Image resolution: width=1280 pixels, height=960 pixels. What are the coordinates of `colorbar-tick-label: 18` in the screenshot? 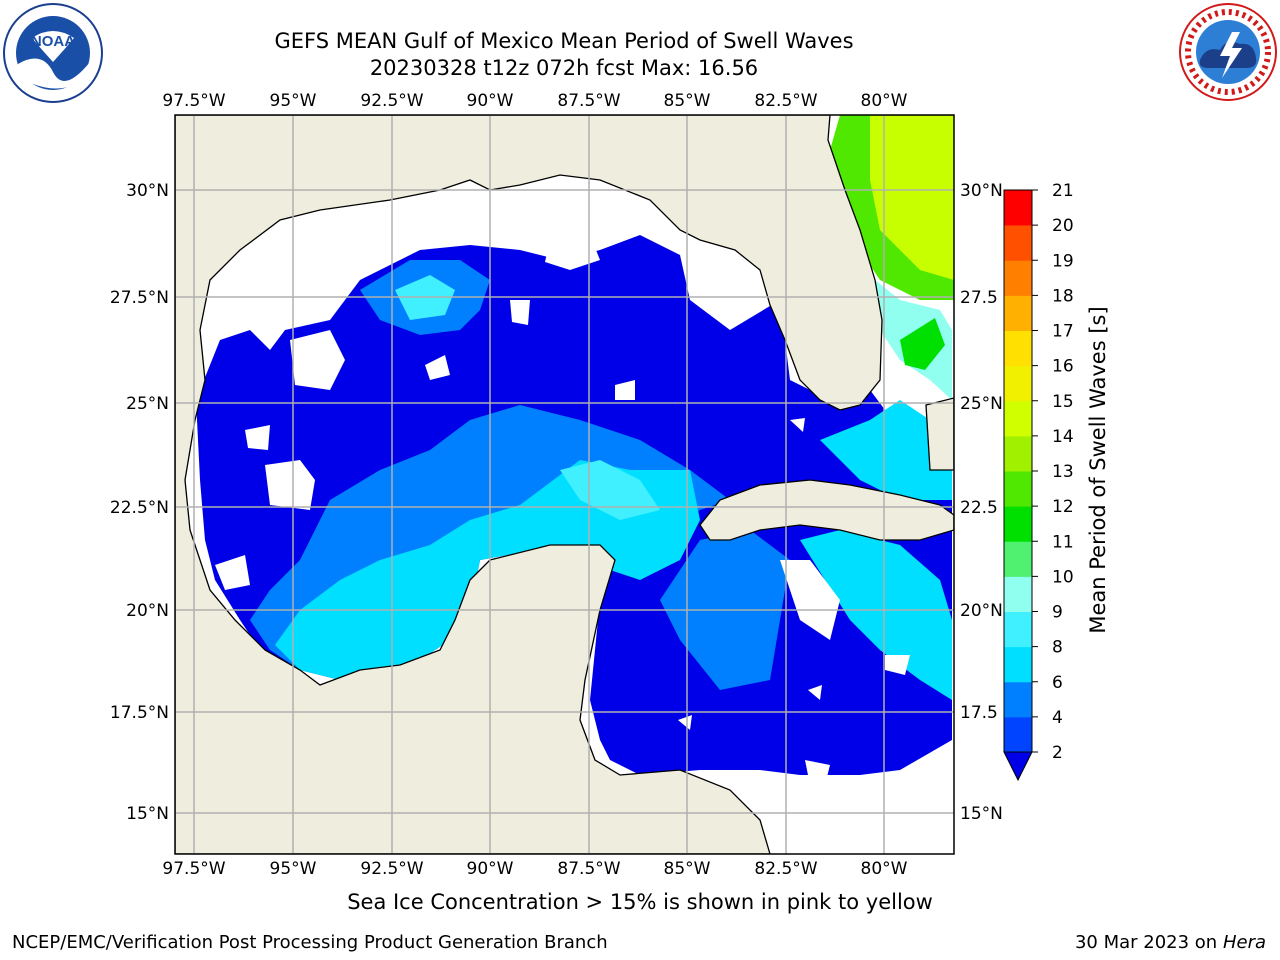 It's located at (1063, 296).